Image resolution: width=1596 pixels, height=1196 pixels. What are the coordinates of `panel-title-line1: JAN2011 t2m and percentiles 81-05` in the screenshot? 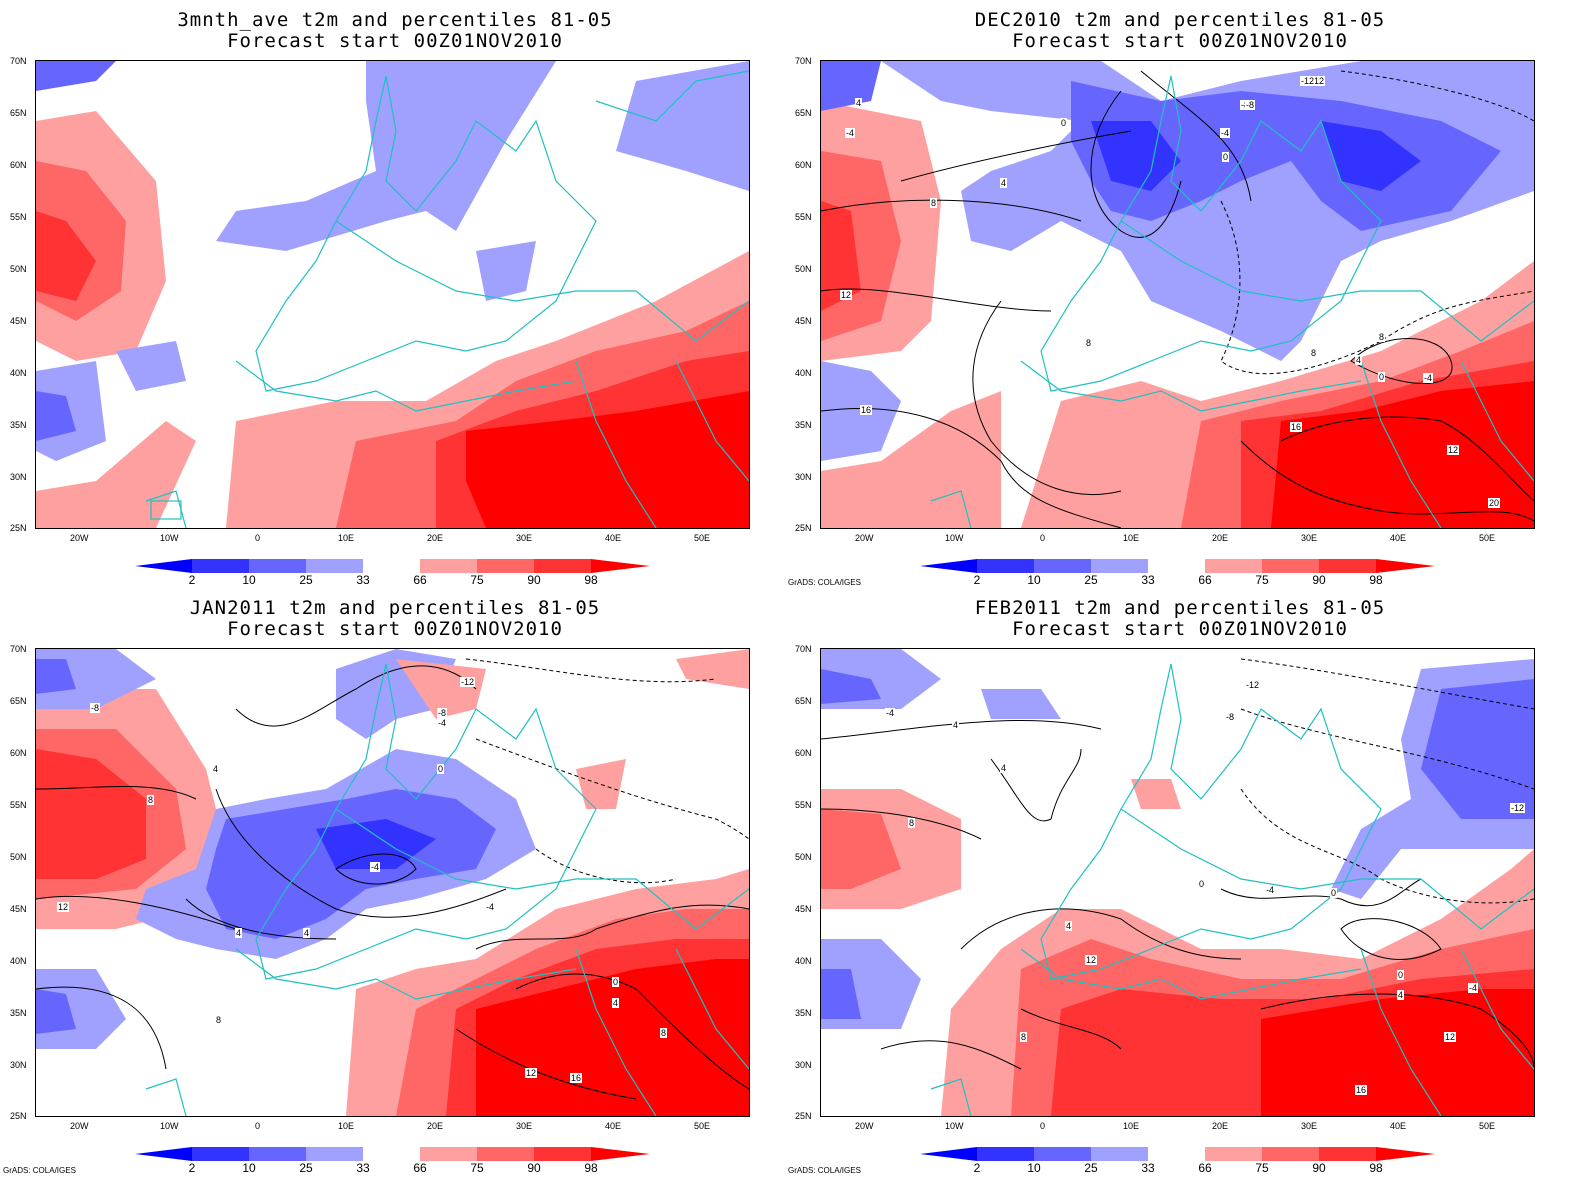 It's located at (395, 608).